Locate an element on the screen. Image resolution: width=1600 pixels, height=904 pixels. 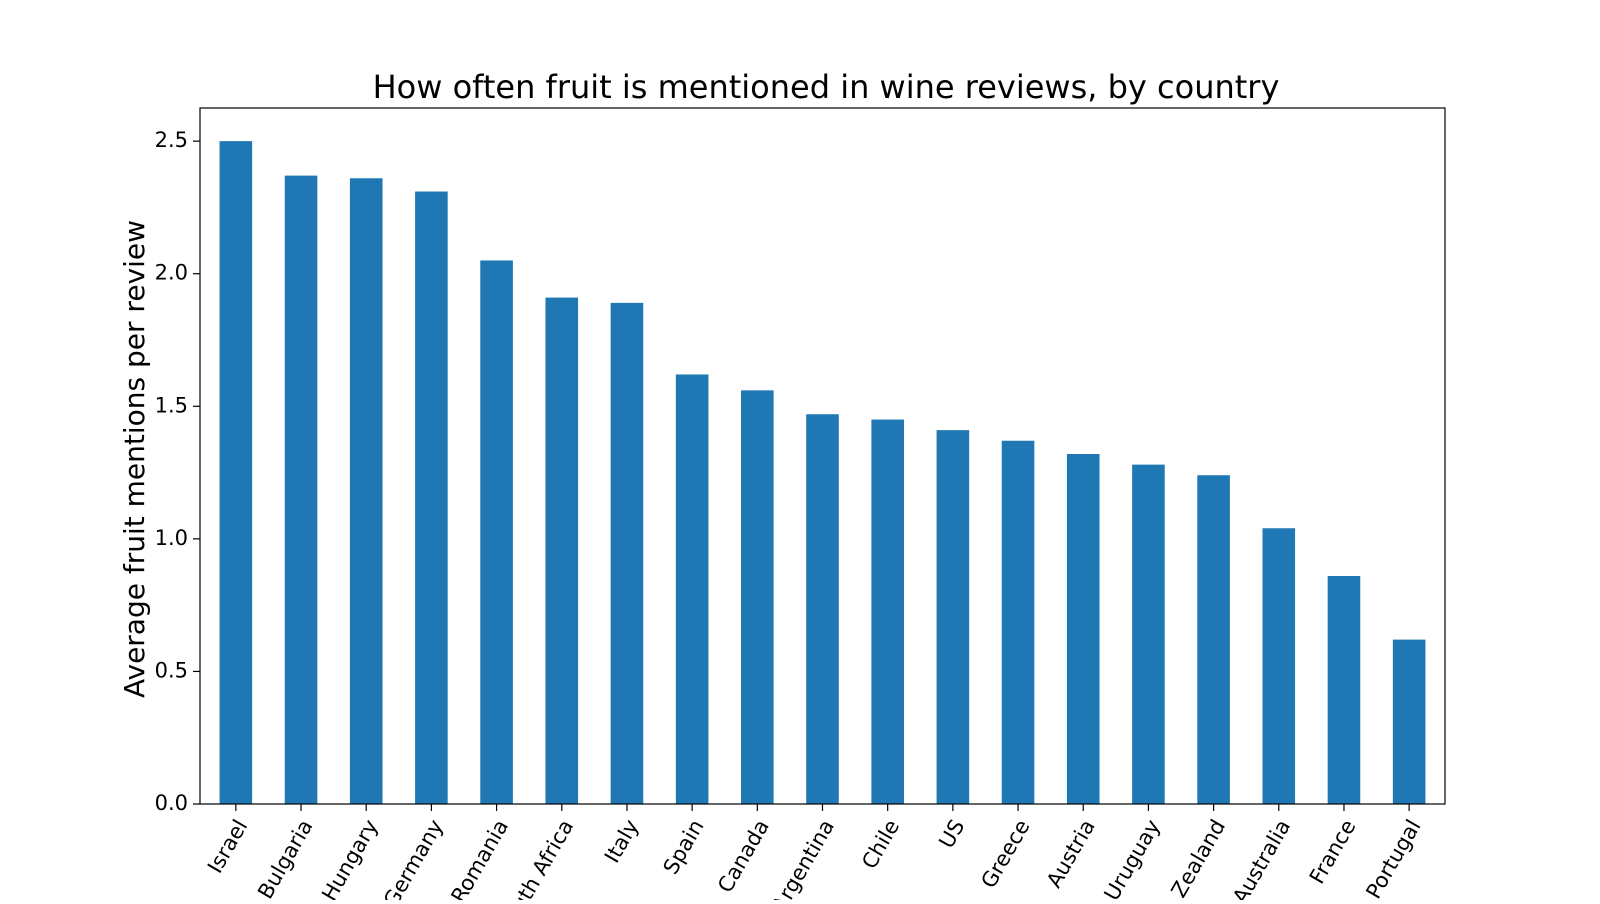
x-tick-label: Greece is located at coordinates (1005, 854).